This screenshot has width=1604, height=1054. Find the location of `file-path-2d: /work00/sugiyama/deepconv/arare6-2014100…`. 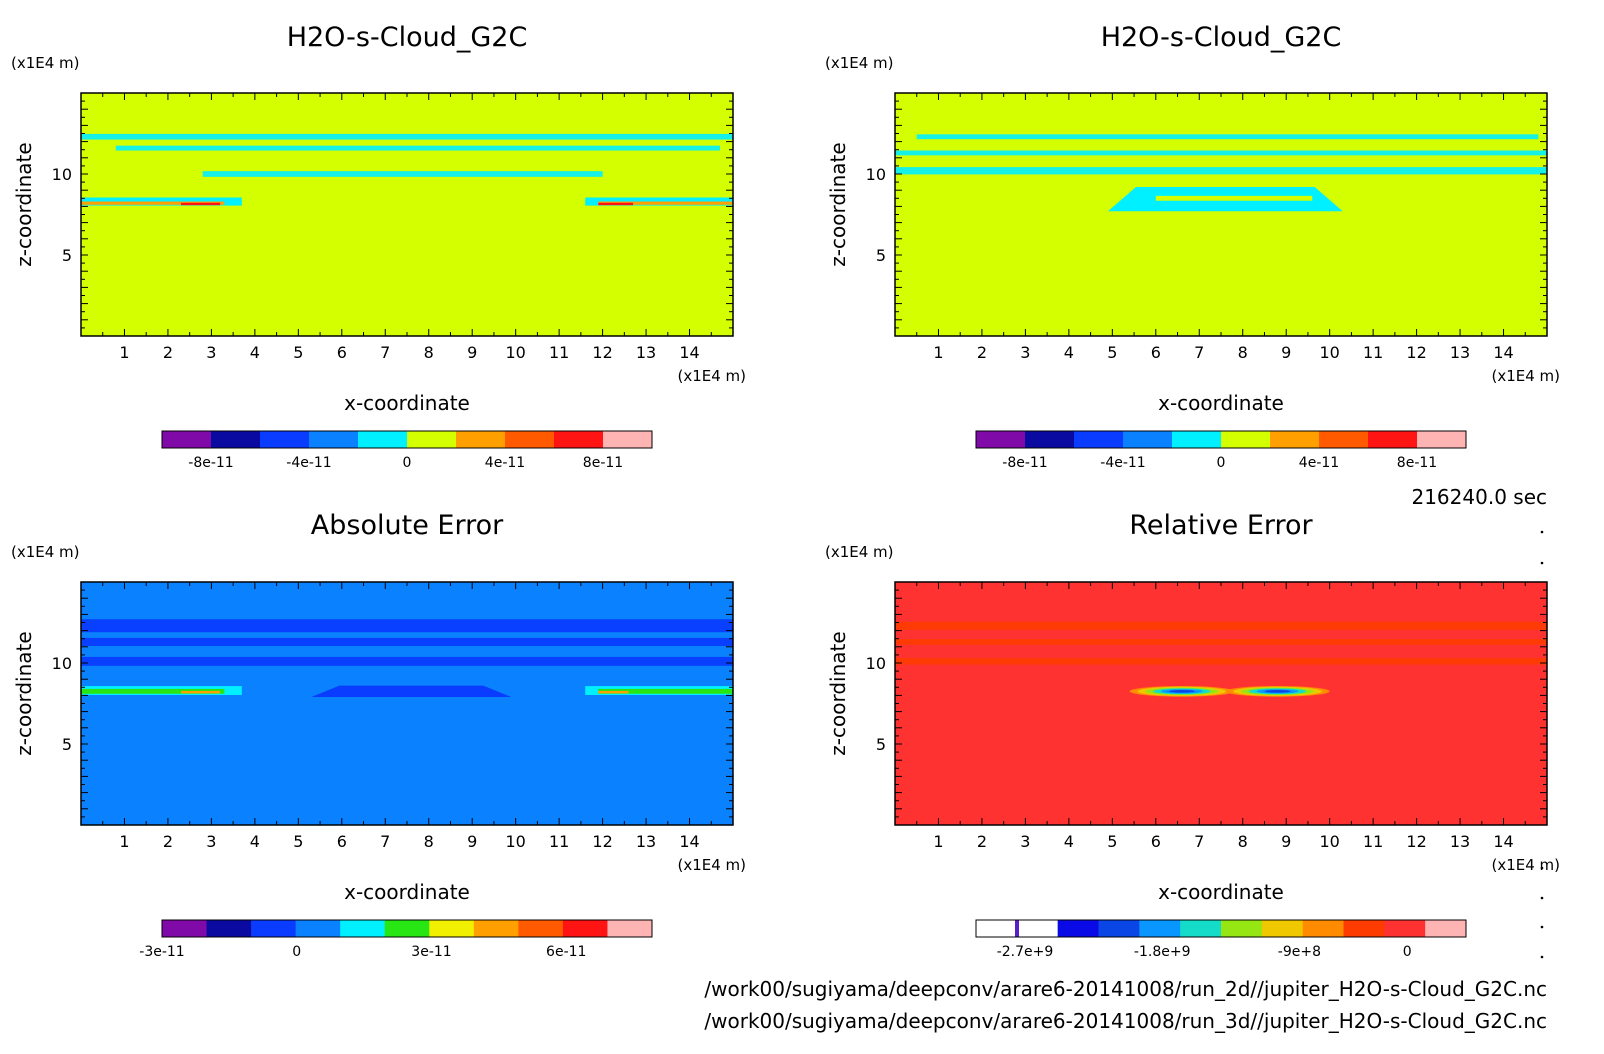

file-path-2d: /work00/sugiyama/deepconv/arare6-2014100… is located at coordinates (1125, 989).